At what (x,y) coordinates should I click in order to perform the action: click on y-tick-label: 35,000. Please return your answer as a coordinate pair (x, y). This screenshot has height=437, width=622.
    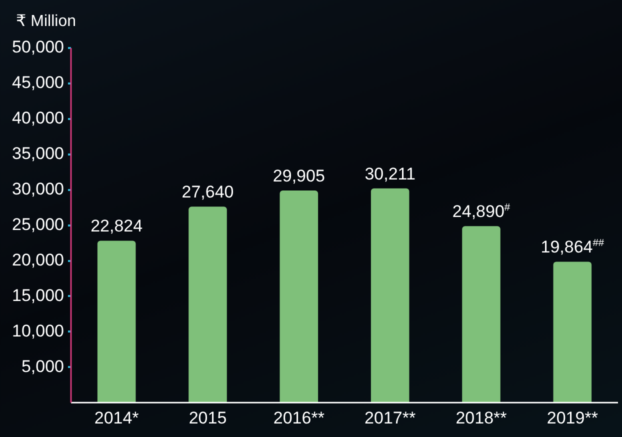
    Looking at the image, I should click on (38, 154).